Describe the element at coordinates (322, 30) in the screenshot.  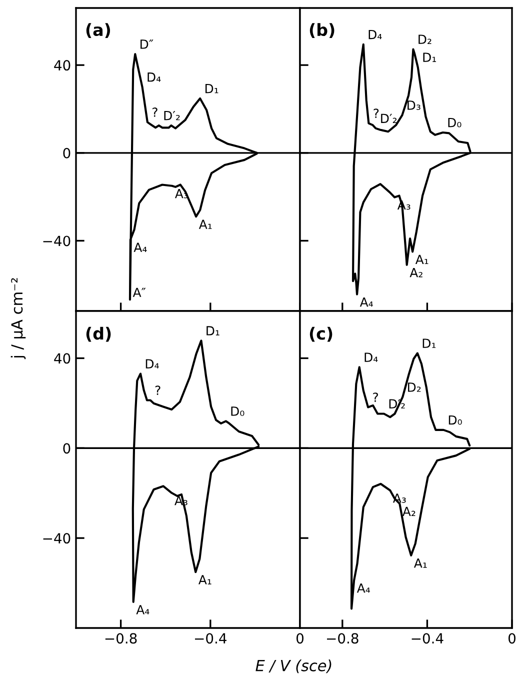
I see `text: (b)` at that location.